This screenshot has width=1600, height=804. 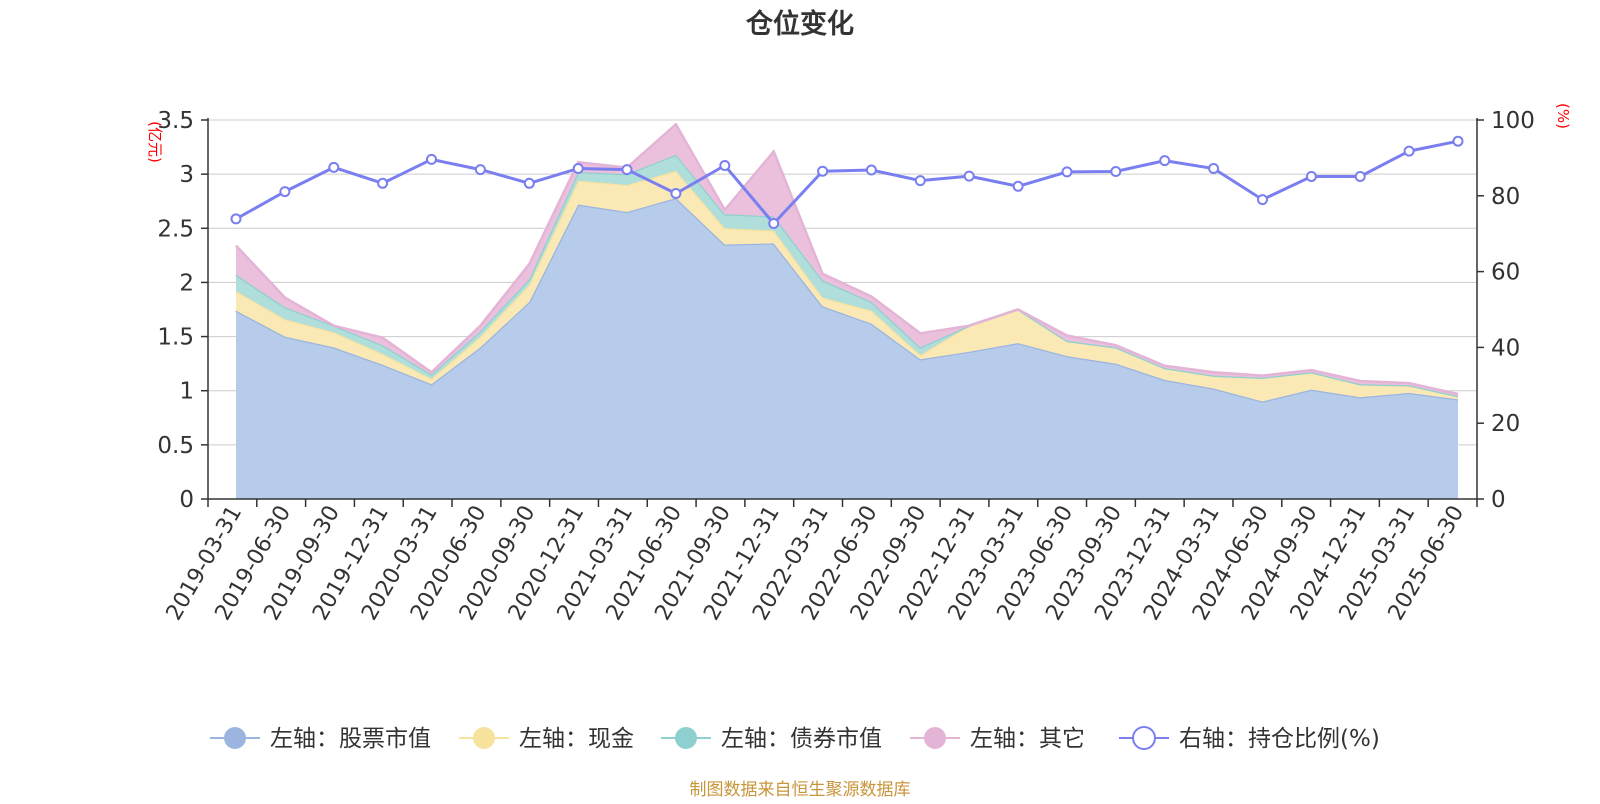 I want to click on legend-label: 左轴：现金, so click(x=576, y=739).